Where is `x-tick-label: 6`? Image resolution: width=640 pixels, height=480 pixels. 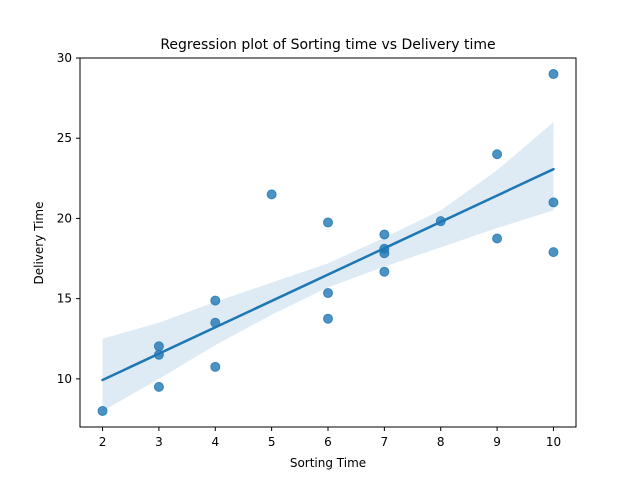
x-tick-label: 6 is located at coordinates (328, 442).